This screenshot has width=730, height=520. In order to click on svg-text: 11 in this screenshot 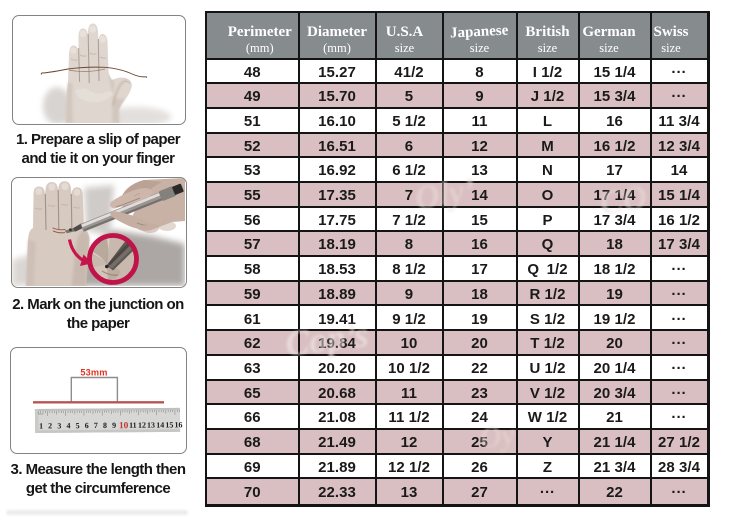, I will do `click(133, 425)`.